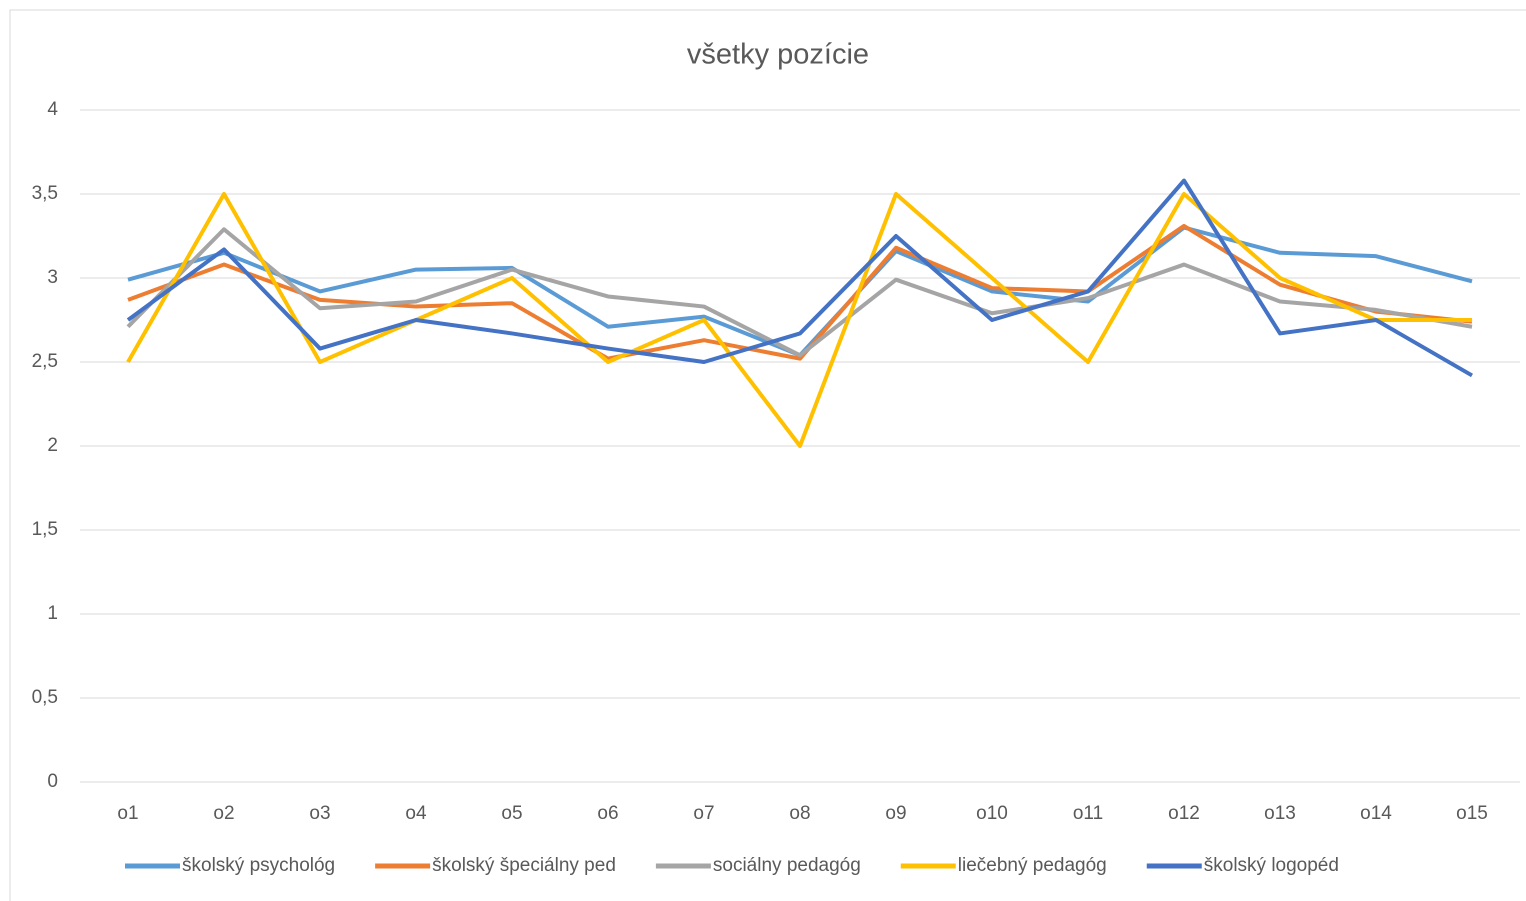 Image resolution: width=1526 pixels, height=901 pixels. What do you see at coordinates (1376, 813) in the screenshot?
I see `x-tick-label: o14` at bounding box center [1376, 813].